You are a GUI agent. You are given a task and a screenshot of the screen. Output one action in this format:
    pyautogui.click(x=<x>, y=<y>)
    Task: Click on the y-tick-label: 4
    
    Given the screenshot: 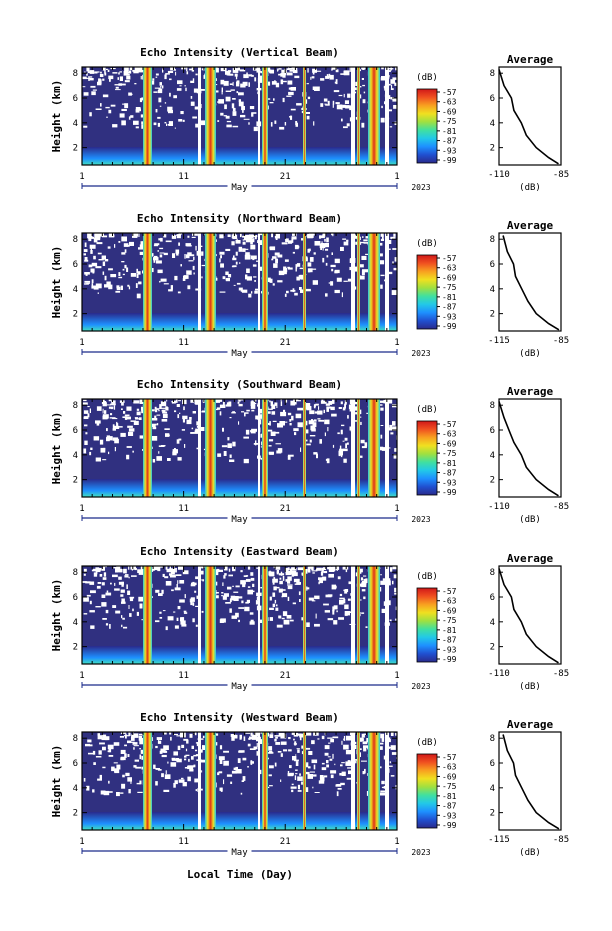 What is the action you would take?
    pyautogui.click(x=75, y=789)
    